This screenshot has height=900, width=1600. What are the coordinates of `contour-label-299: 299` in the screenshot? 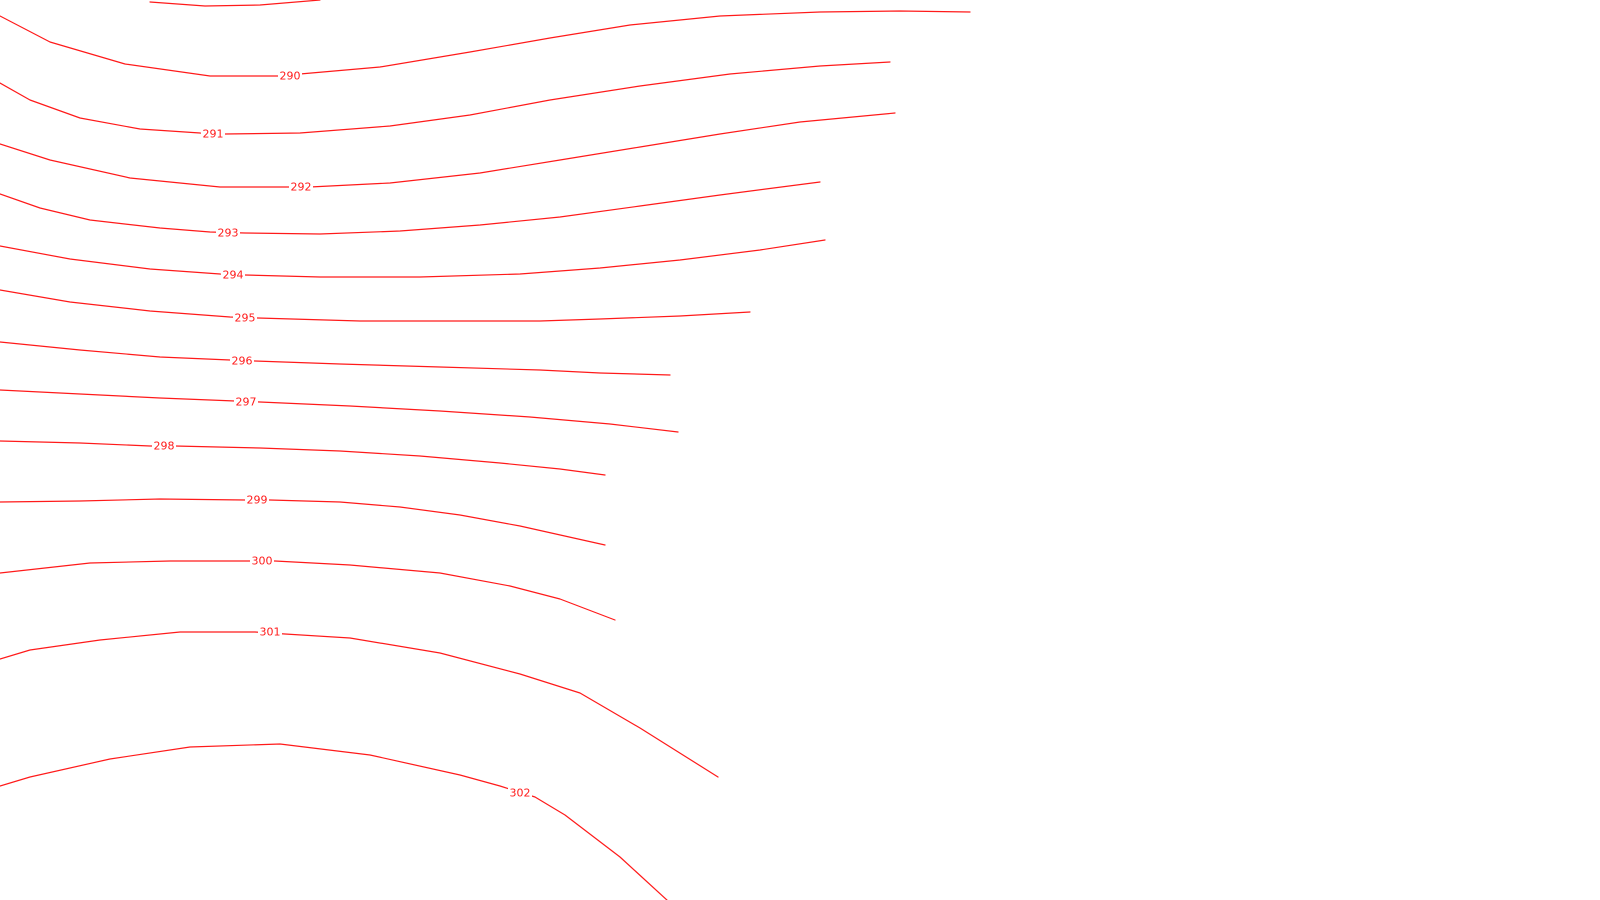 It's located at (257, 500).